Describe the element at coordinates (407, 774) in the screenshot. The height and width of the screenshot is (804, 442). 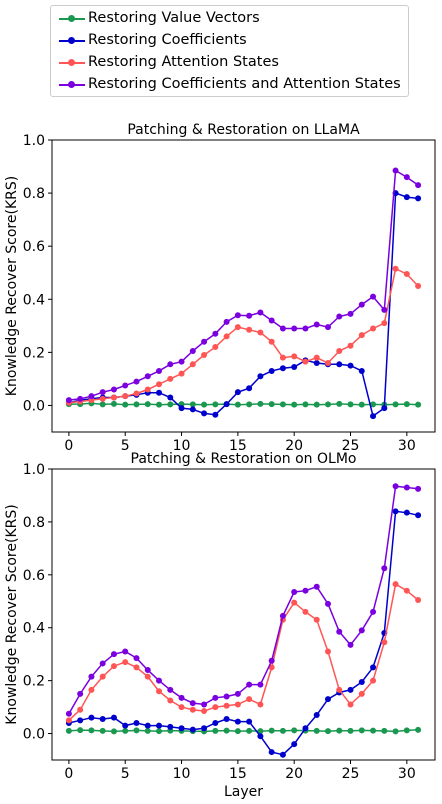
I see `olmo-x-tick-label: 30` at that location.